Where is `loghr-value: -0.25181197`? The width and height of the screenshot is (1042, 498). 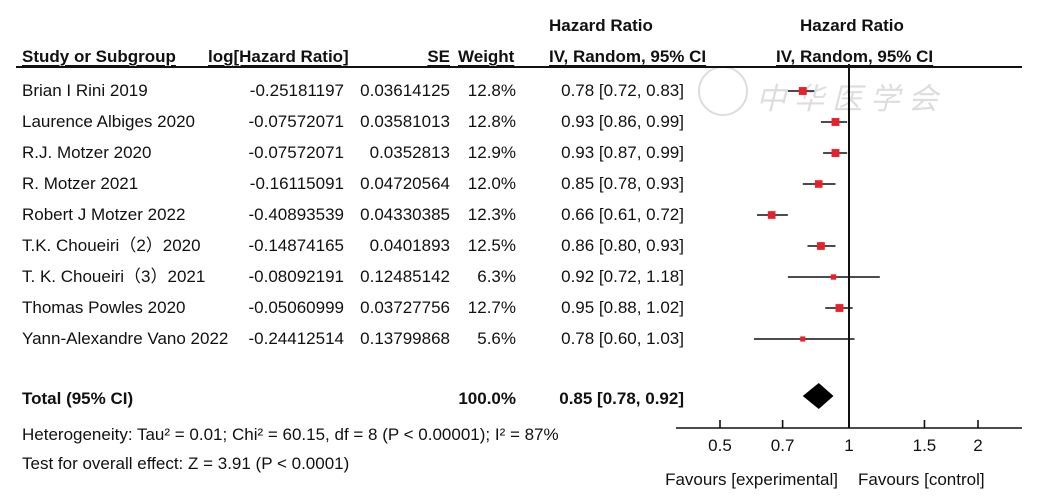
loghr-value: -0.25181197 is located at coordinates (296, 90).